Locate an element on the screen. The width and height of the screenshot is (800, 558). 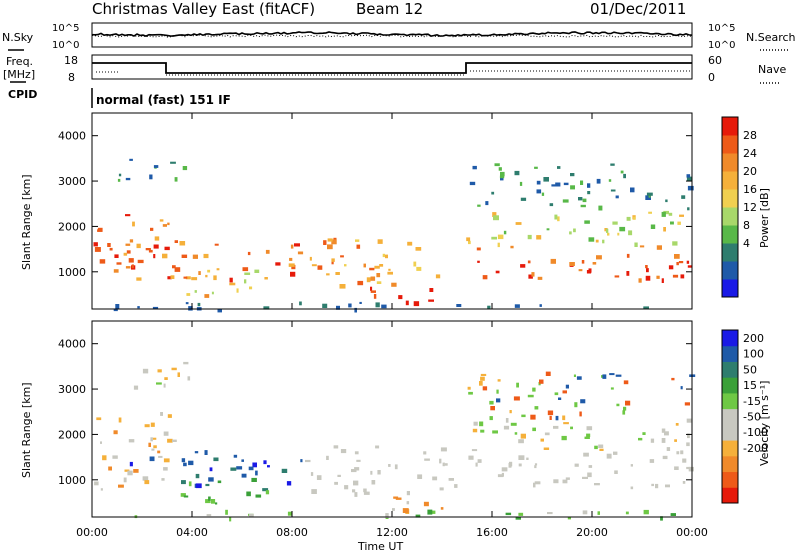
y-tick-label: 4000 is located at coordinates (72, 344).